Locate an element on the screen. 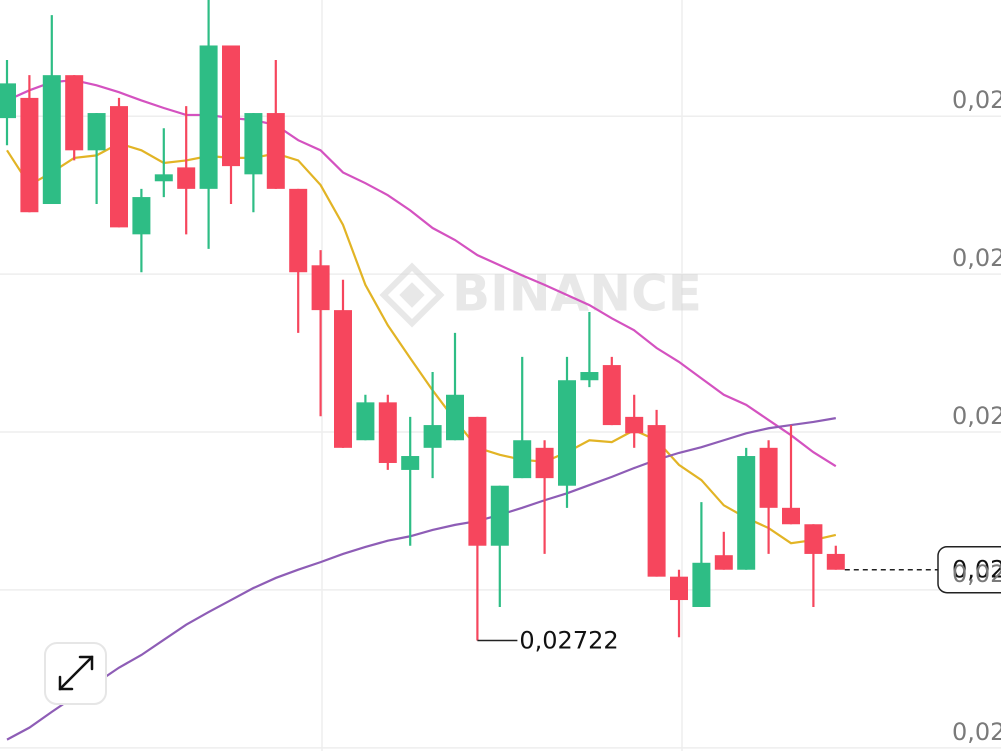  watermark-text: BINANCE is located at coordinates (577, 294).